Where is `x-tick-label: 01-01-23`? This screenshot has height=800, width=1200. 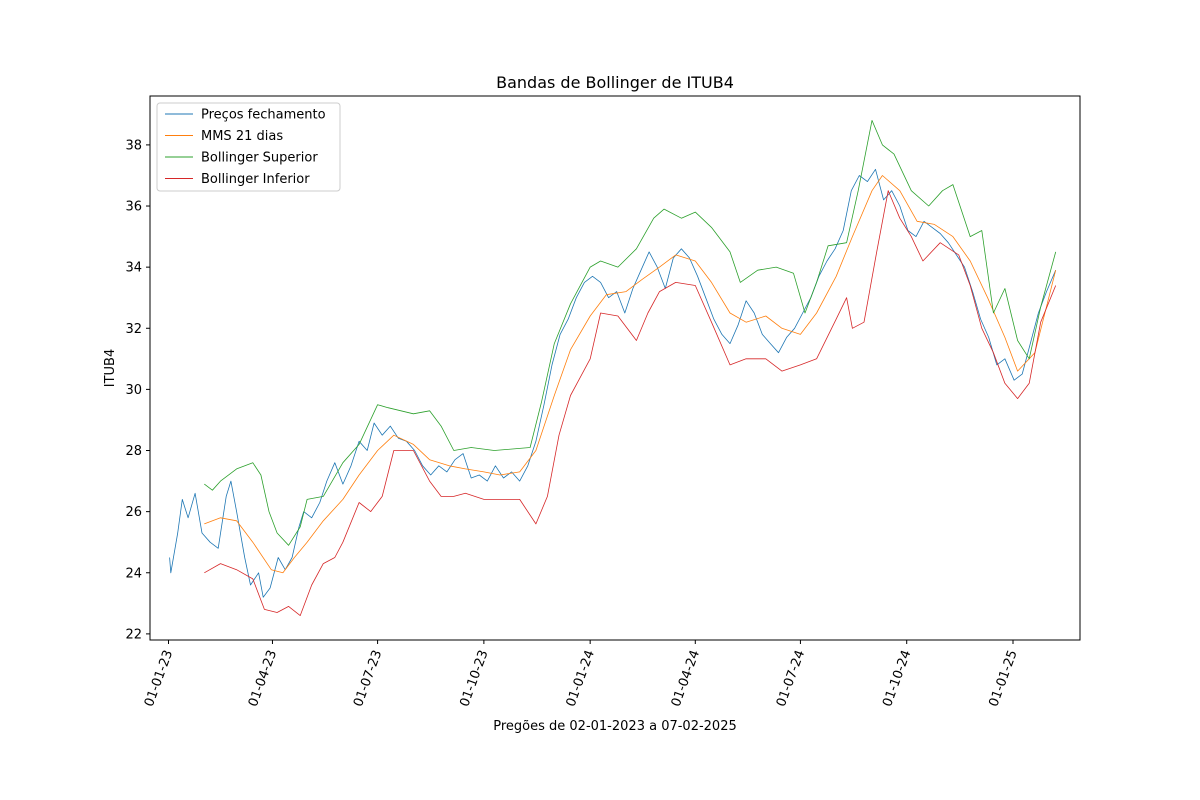 x-tick-label: 01-01-23 is located at coordinates (159, 678).